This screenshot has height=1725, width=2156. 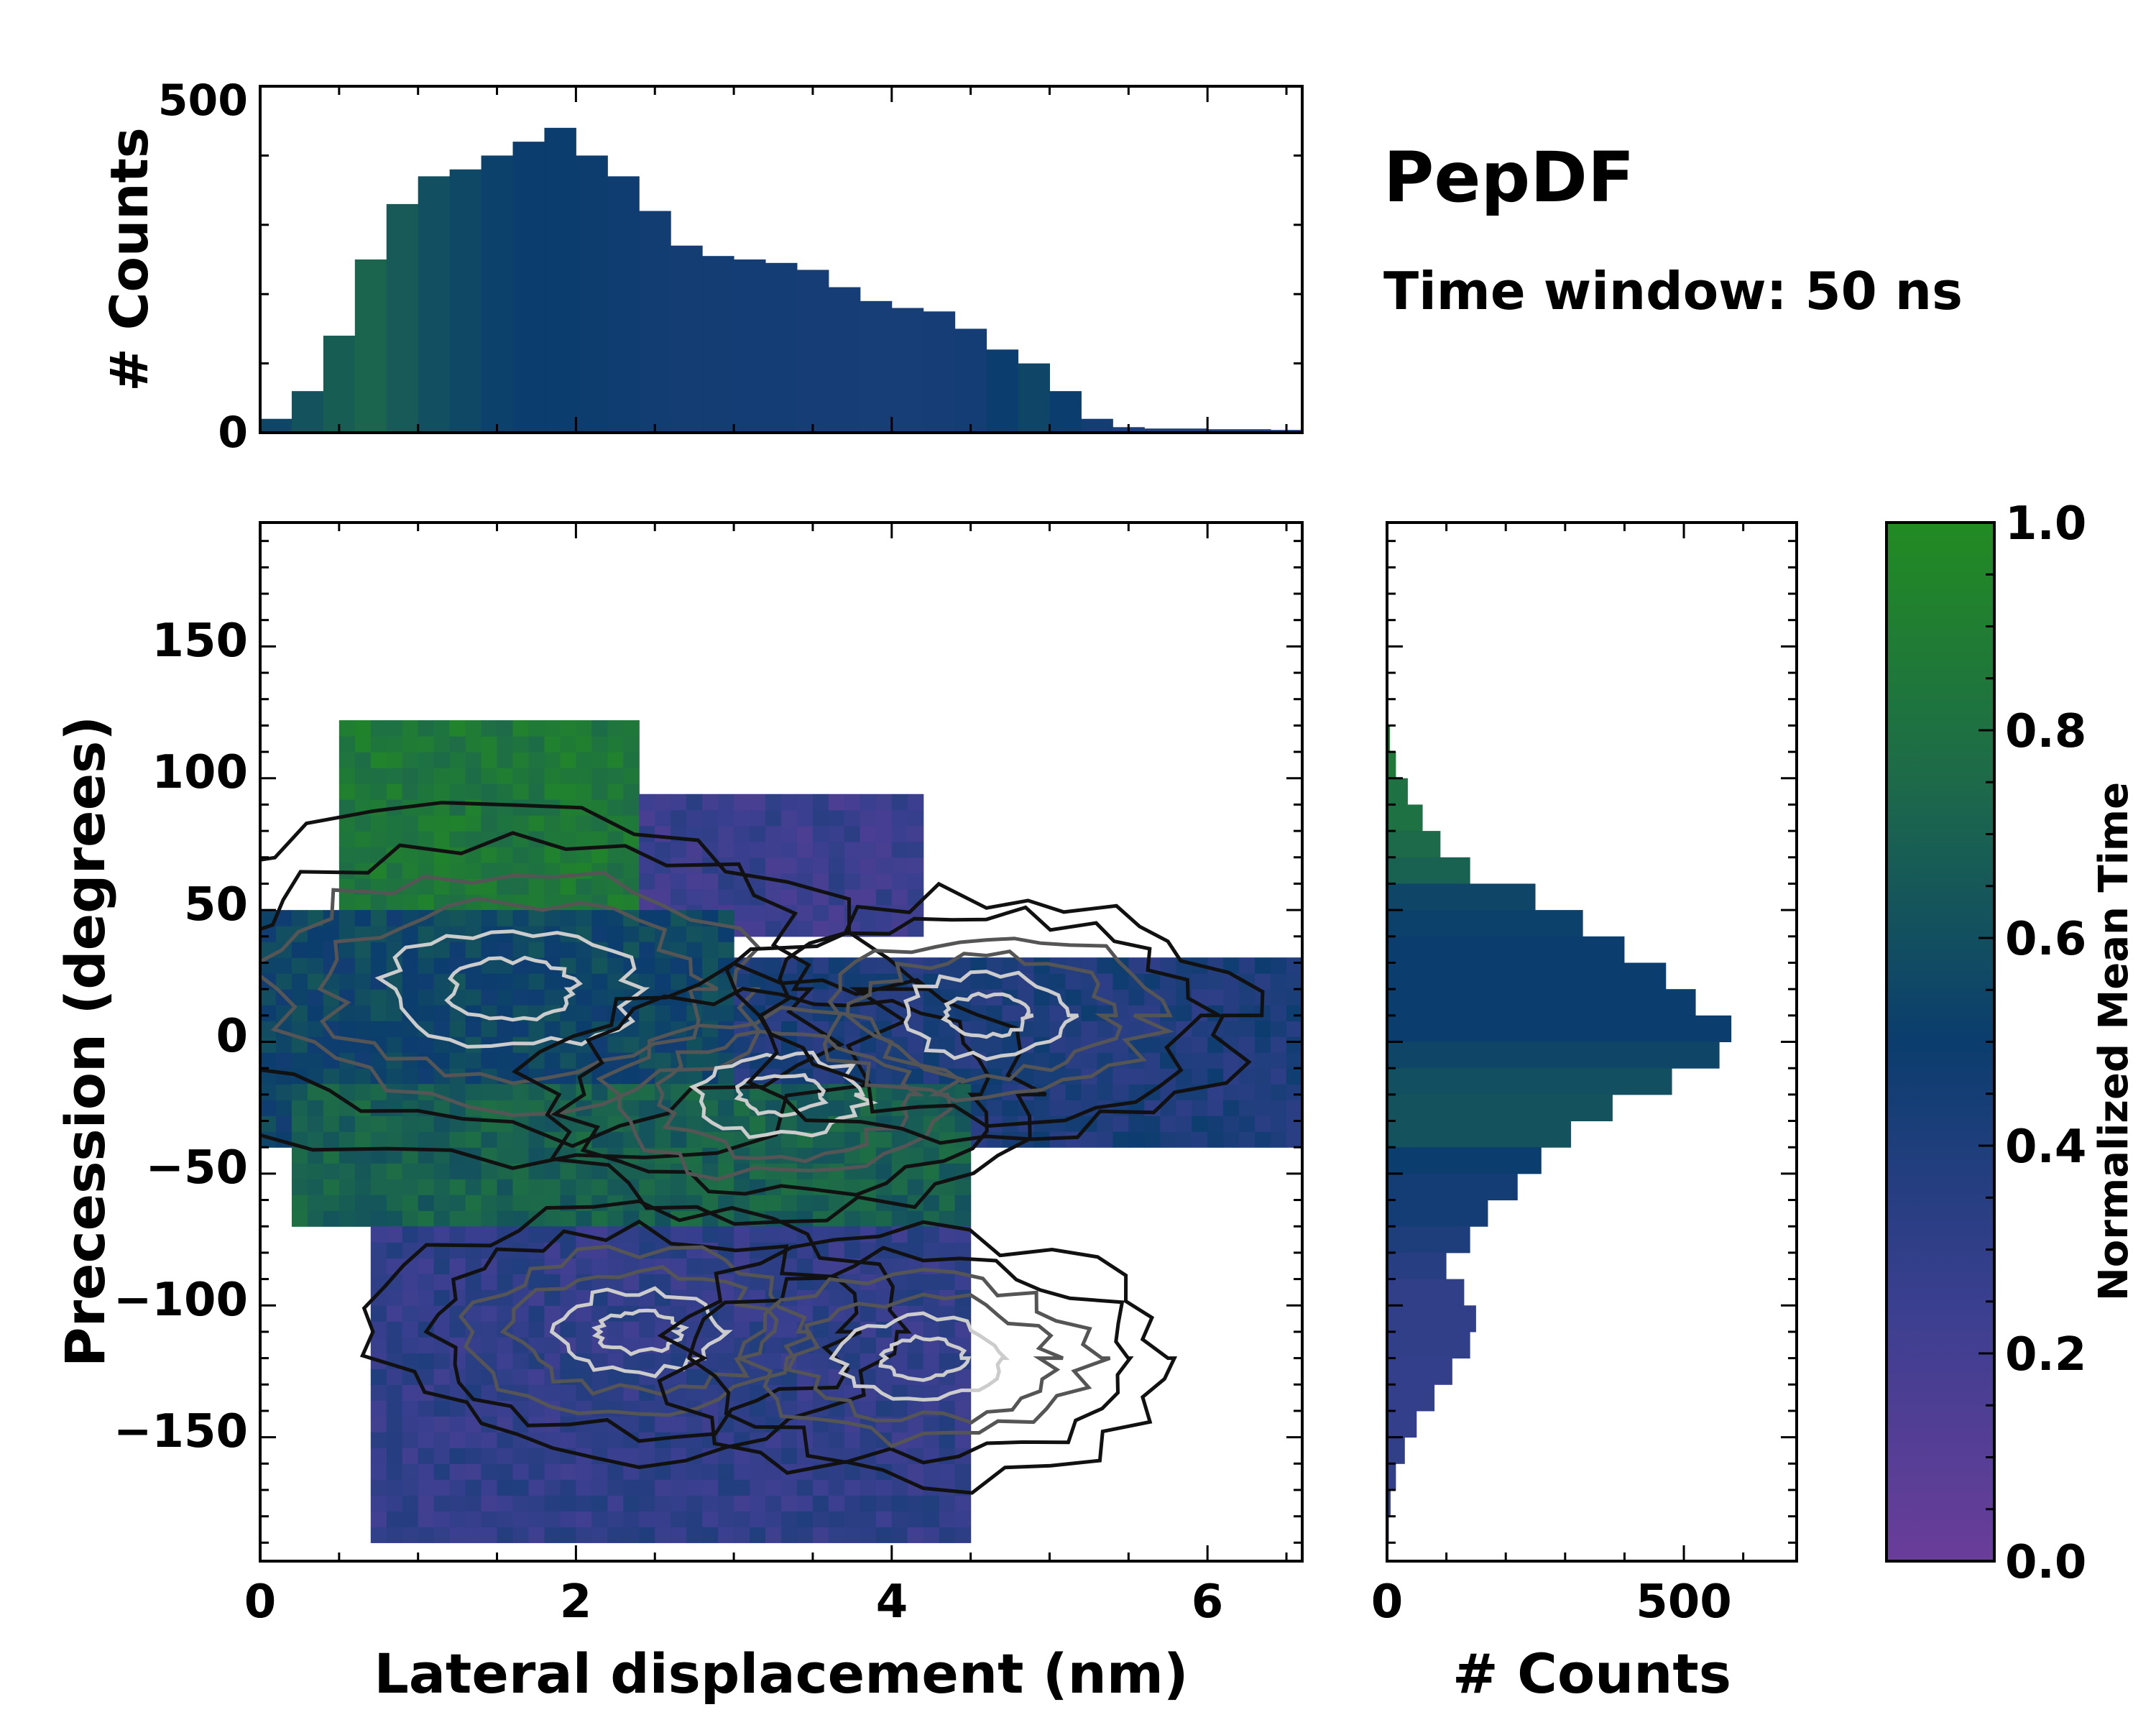 I want to click on joint-xtick-labels: 0 2 4 6, so click(x=734, y=1602).